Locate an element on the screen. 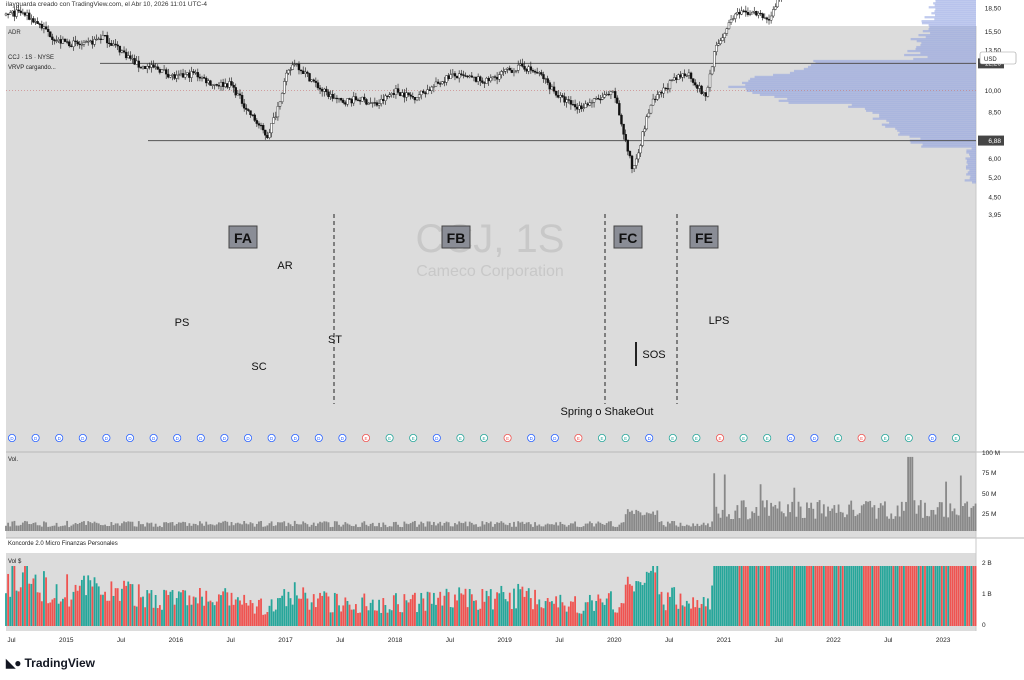 Image resolution: width=1024 pixels, height=680 pixels. price-tick-label: 6,00 is located at coordinates (994, 159).